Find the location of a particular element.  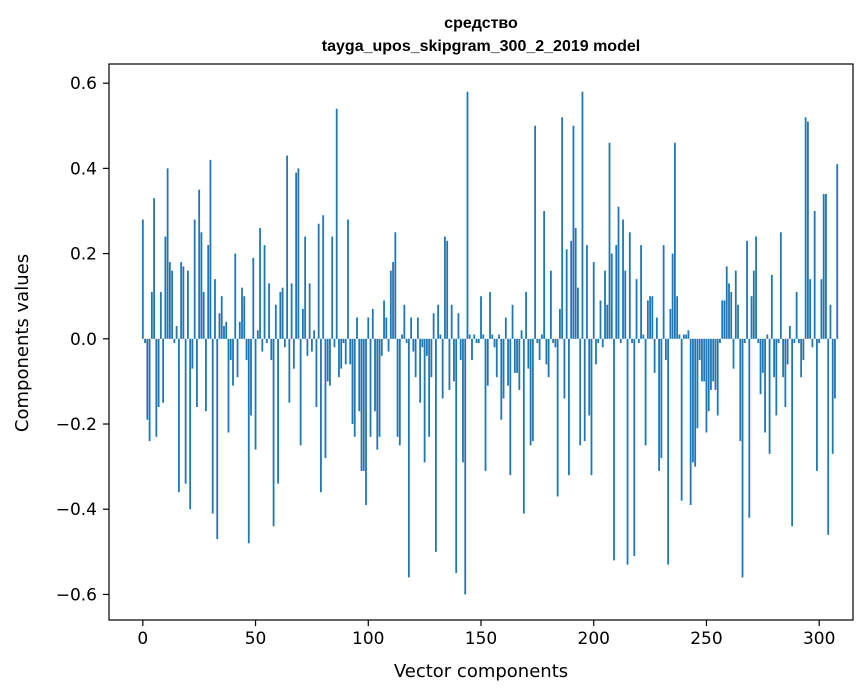

x-tick-label: 50 is located at coordinates (256, 639).